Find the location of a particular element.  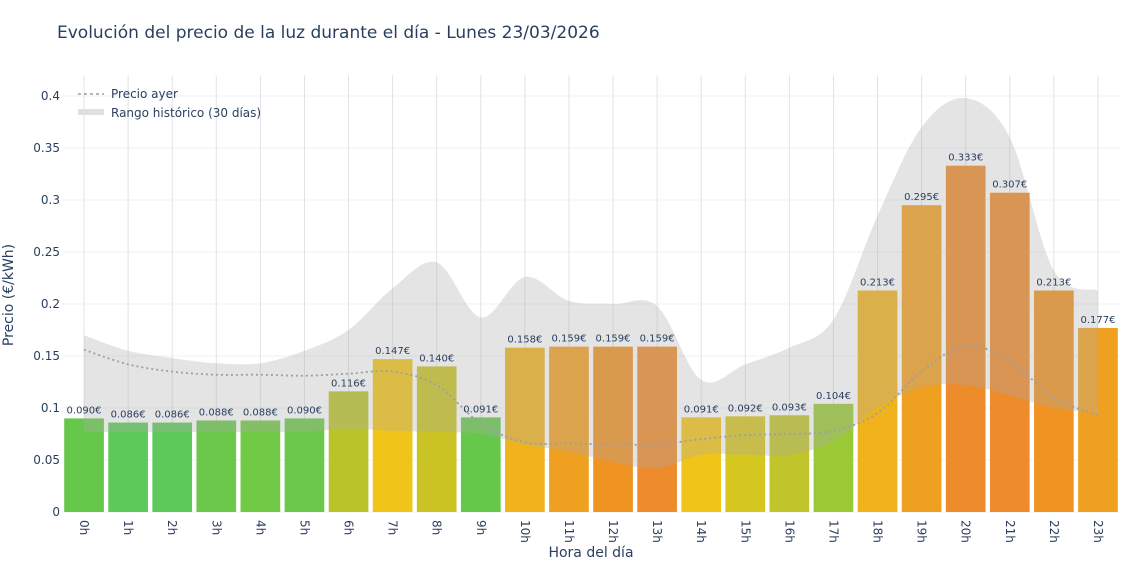

bar-4h is located at coordinates (260, 466).